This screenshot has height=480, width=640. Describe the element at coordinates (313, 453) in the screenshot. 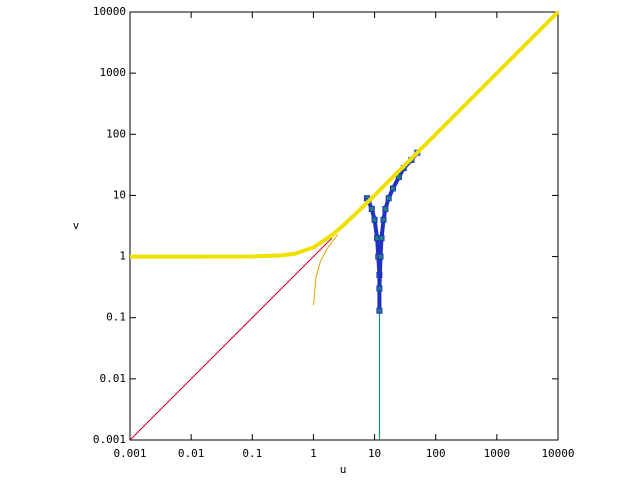

I see `x-tick-label: 1` at that location.